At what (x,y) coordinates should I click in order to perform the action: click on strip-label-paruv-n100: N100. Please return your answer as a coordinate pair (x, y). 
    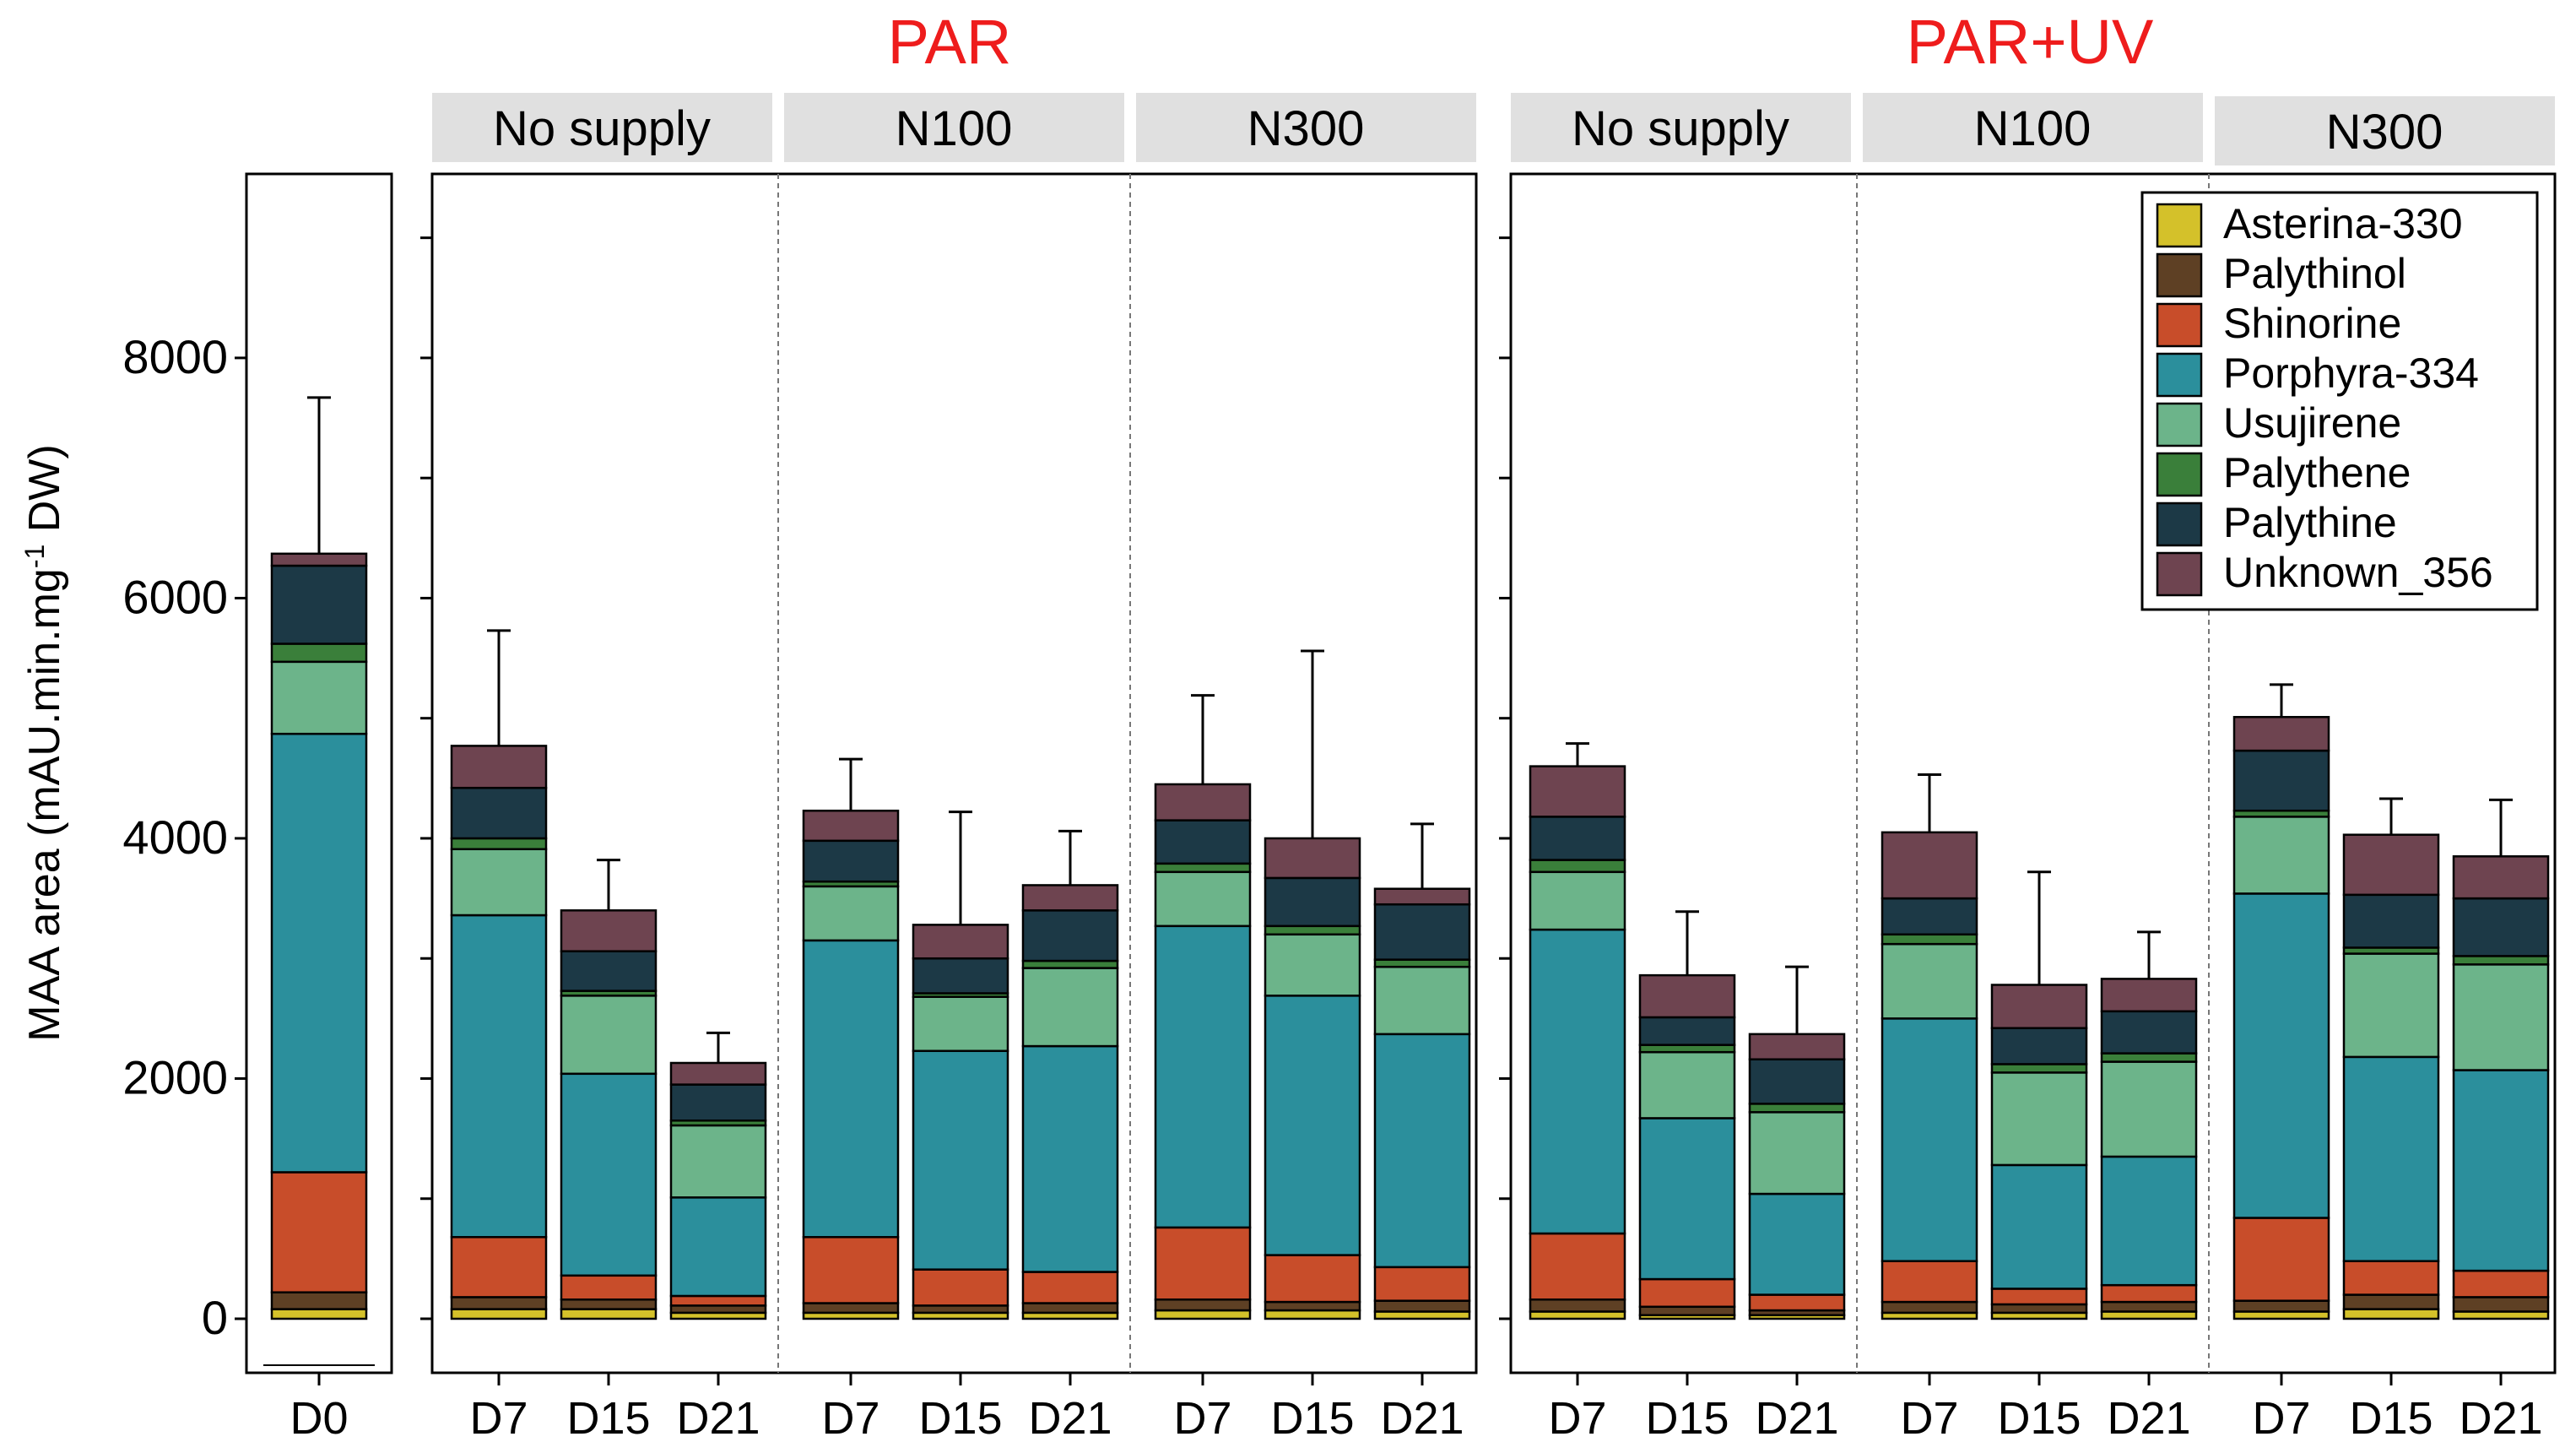
    Looking at the image, I should click on (2033, 128).